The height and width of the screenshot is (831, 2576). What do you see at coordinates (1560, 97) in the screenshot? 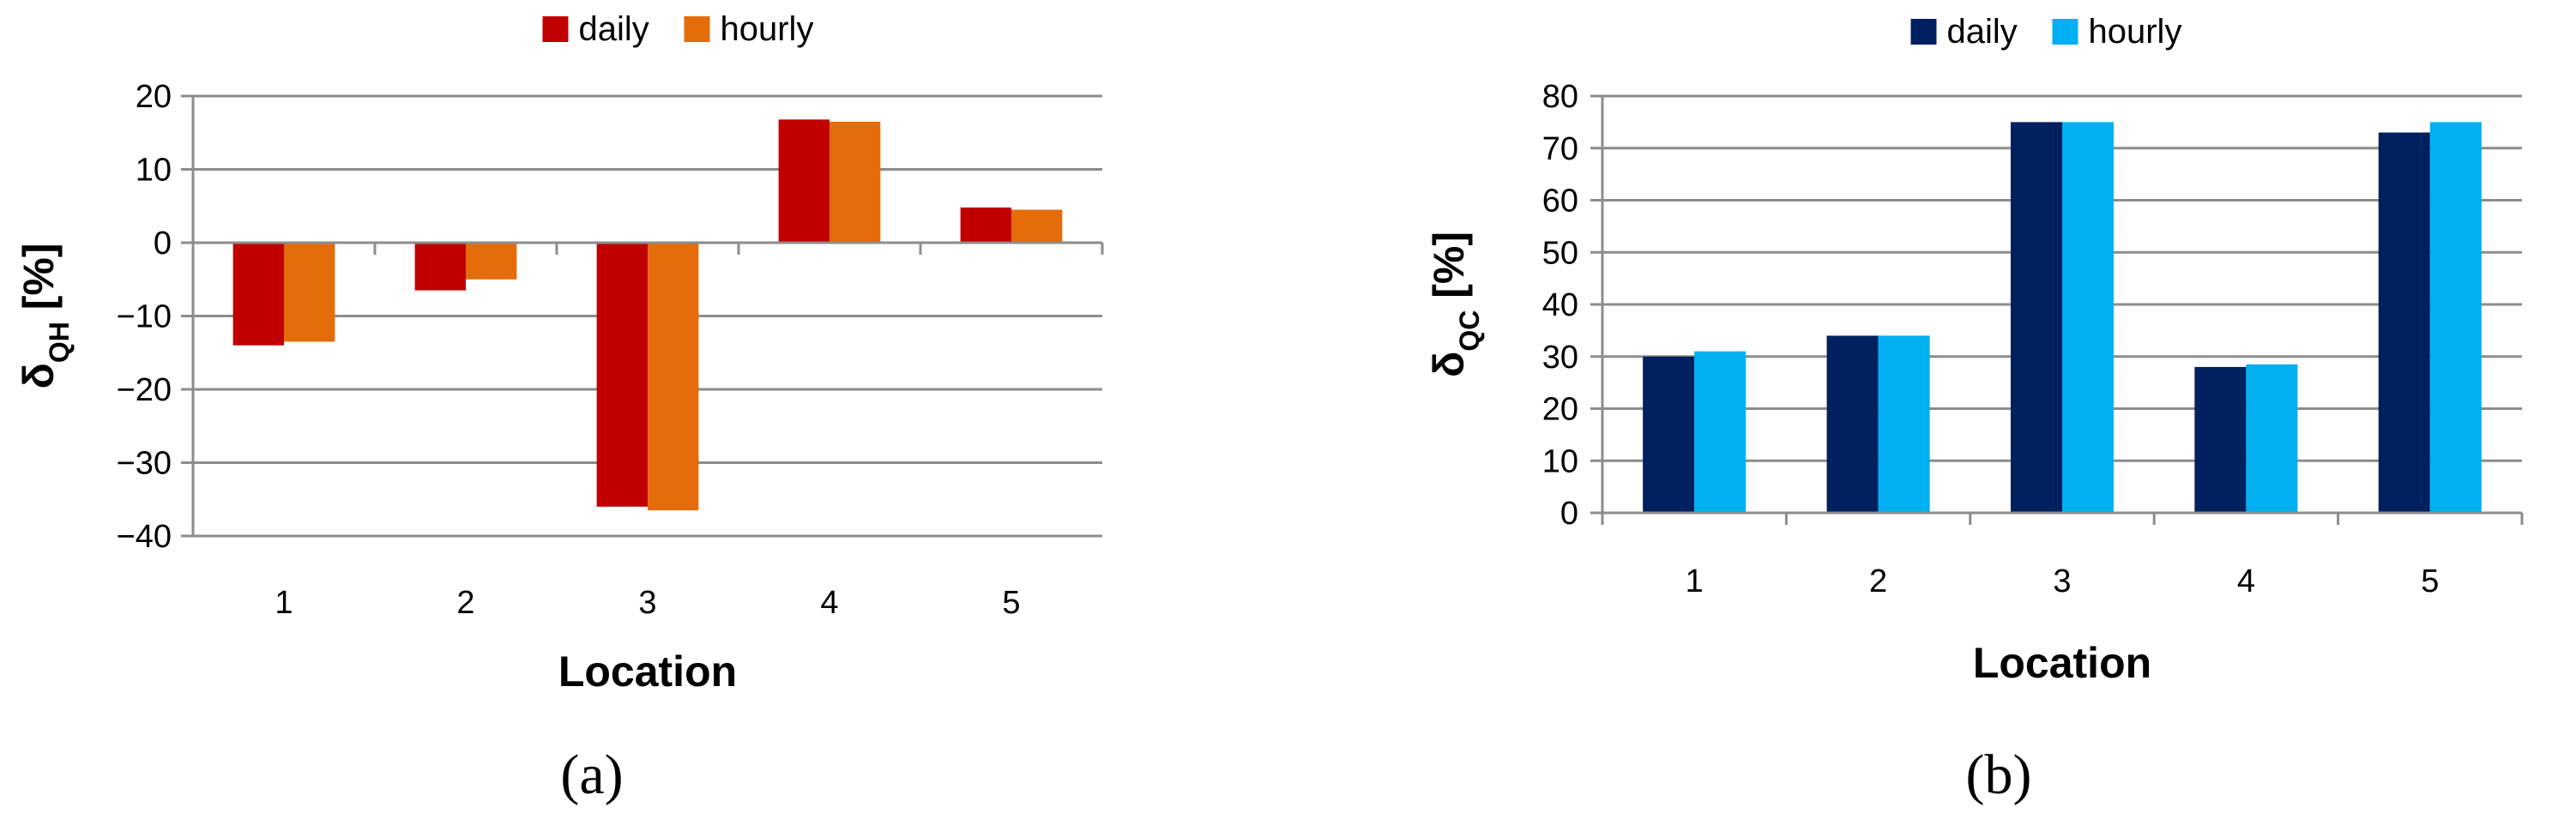
I see `y-tick-label: 80` at bounding box center [1560, 97].